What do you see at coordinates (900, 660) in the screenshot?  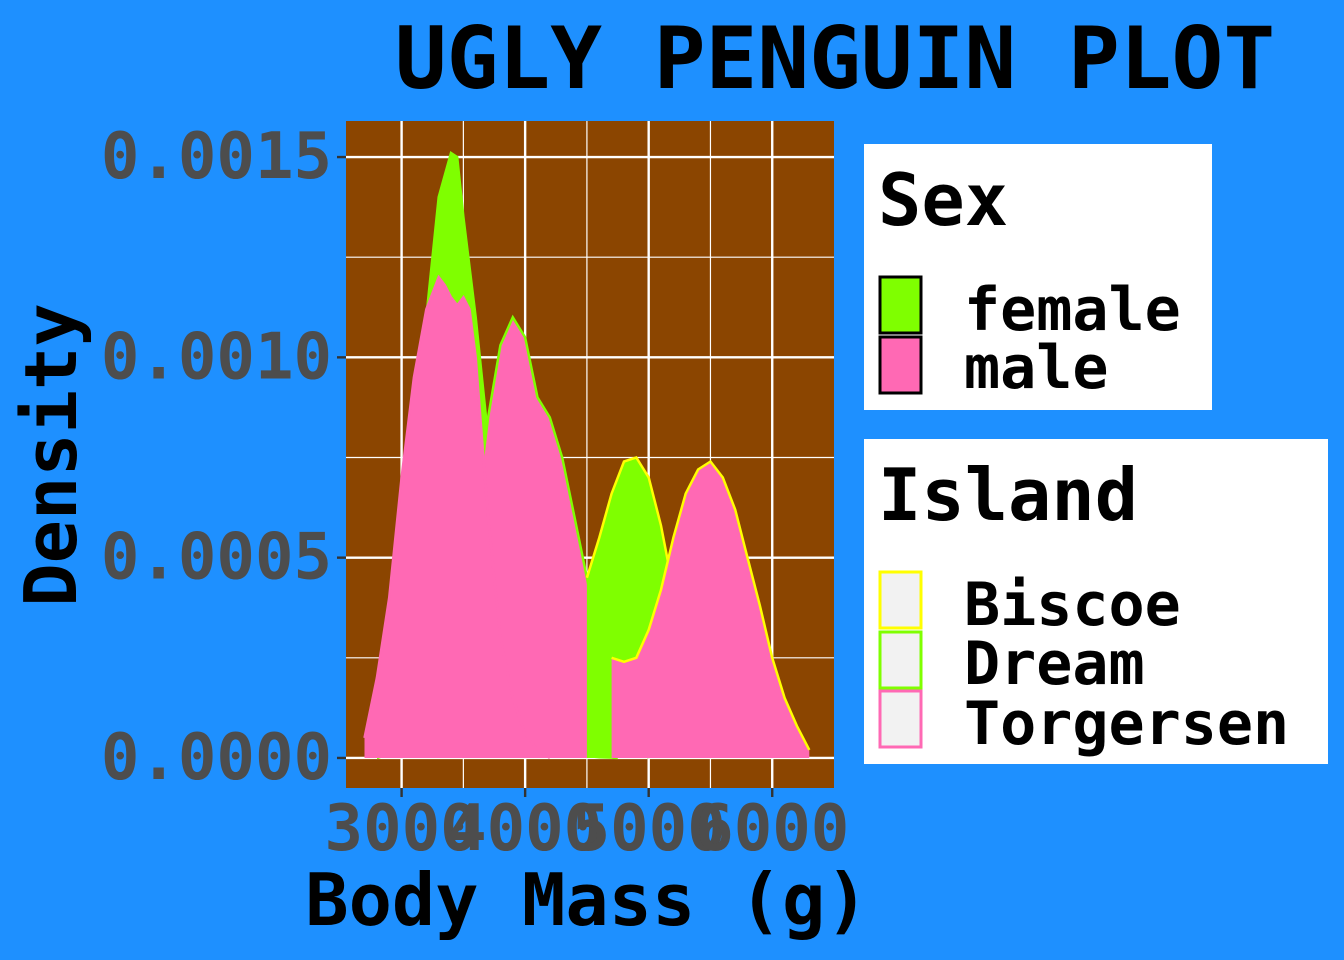 I see `legend-key-dream` at bounding box center [900, 660].